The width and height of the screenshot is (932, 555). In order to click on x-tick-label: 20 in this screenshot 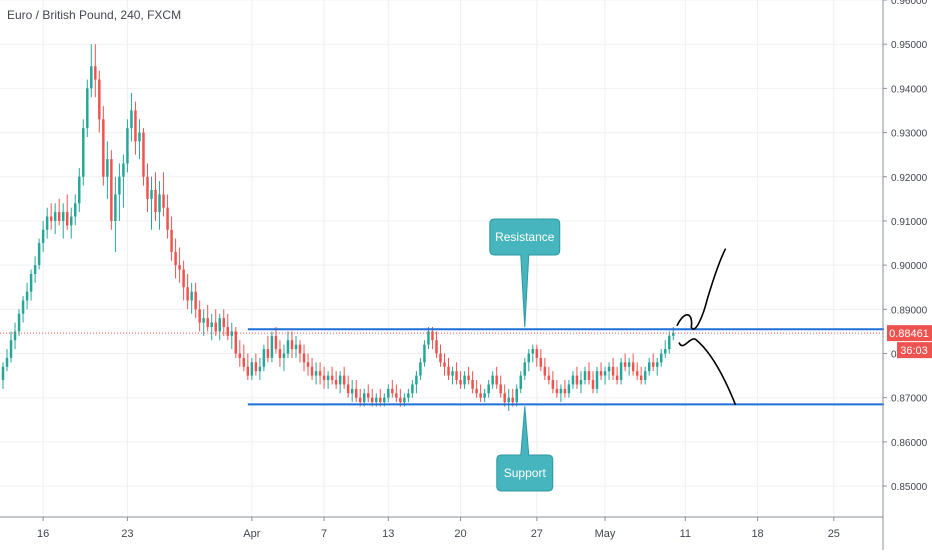, I will do `click(460, 534)`.